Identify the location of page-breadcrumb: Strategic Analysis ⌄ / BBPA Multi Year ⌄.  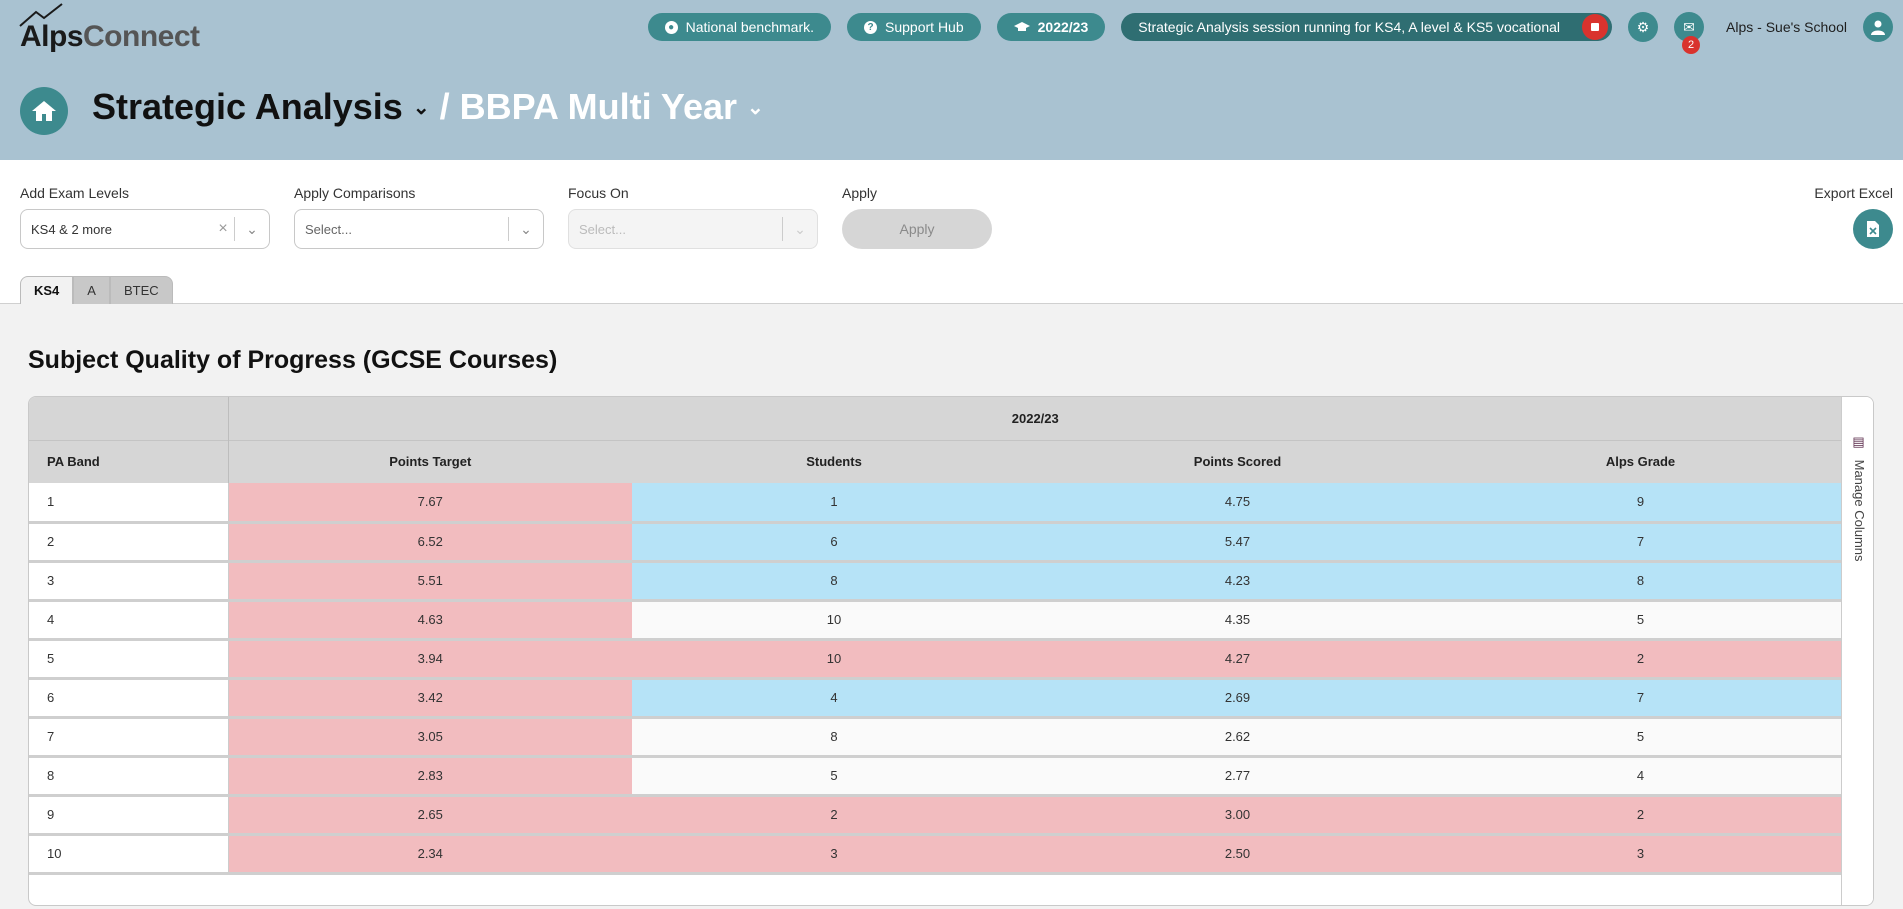
(428, 107).